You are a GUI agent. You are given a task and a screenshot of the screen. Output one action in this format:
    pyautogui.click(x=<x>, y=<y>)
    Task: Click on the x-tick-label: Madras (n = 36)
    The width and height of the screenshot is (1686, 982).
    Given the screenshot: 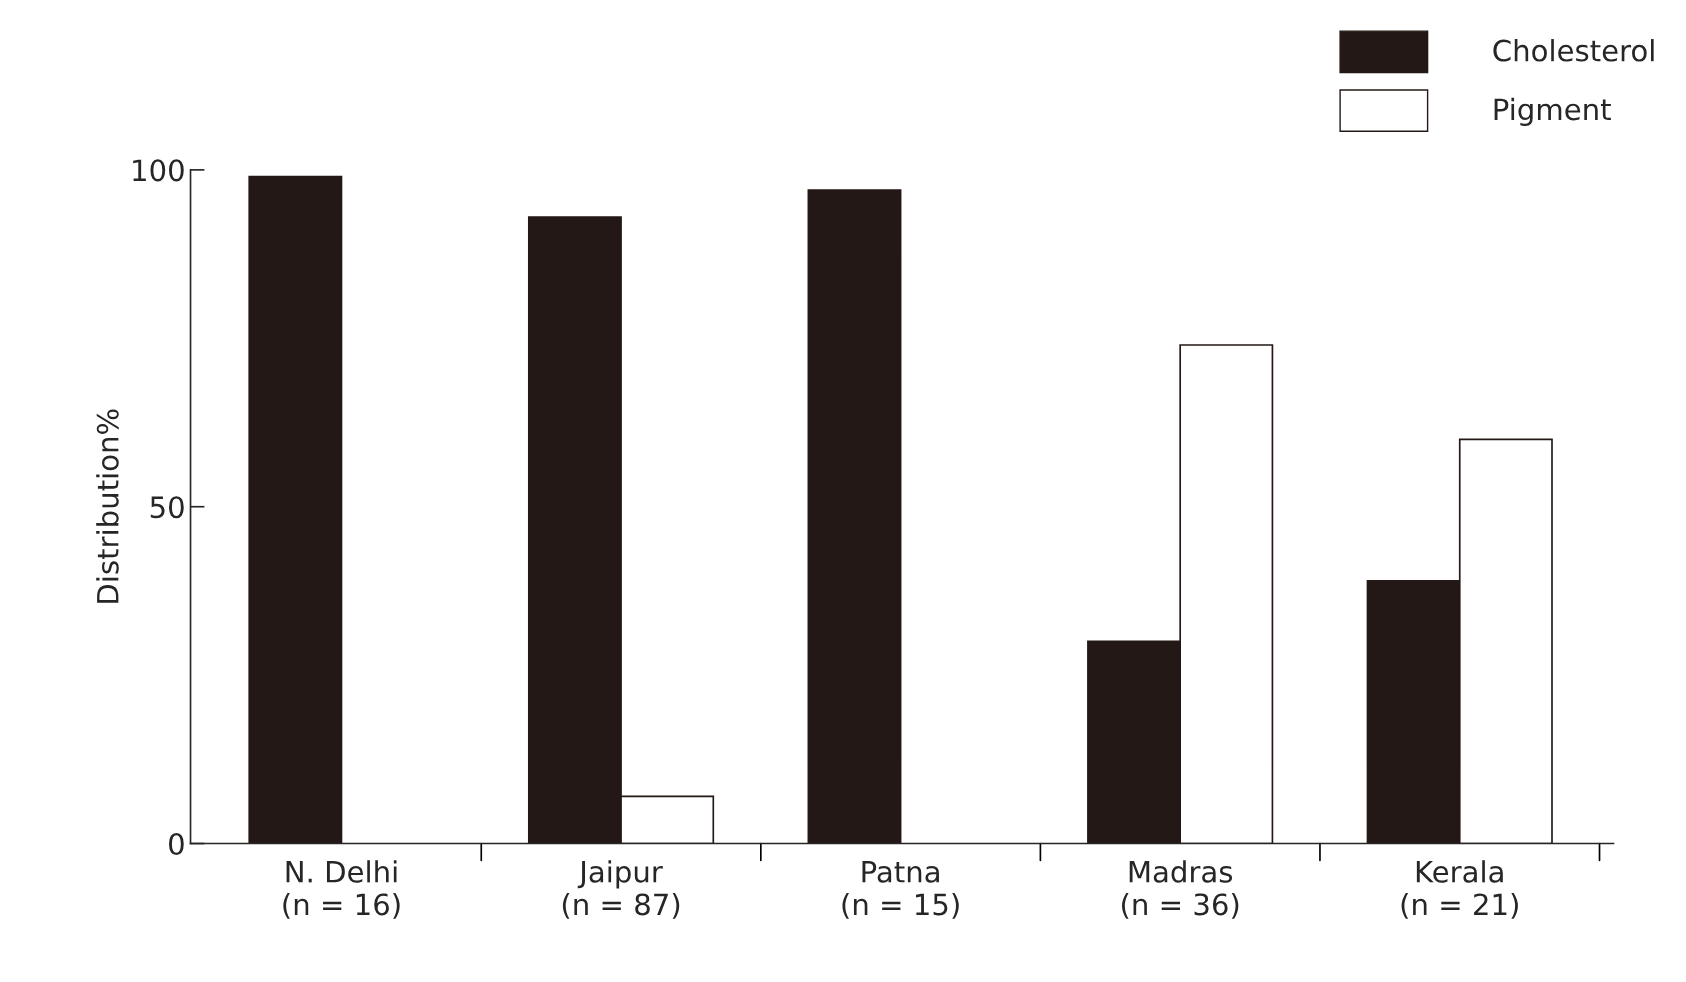 What is the action you would take?
    pyautogui.click(x=1180, y=889)
    